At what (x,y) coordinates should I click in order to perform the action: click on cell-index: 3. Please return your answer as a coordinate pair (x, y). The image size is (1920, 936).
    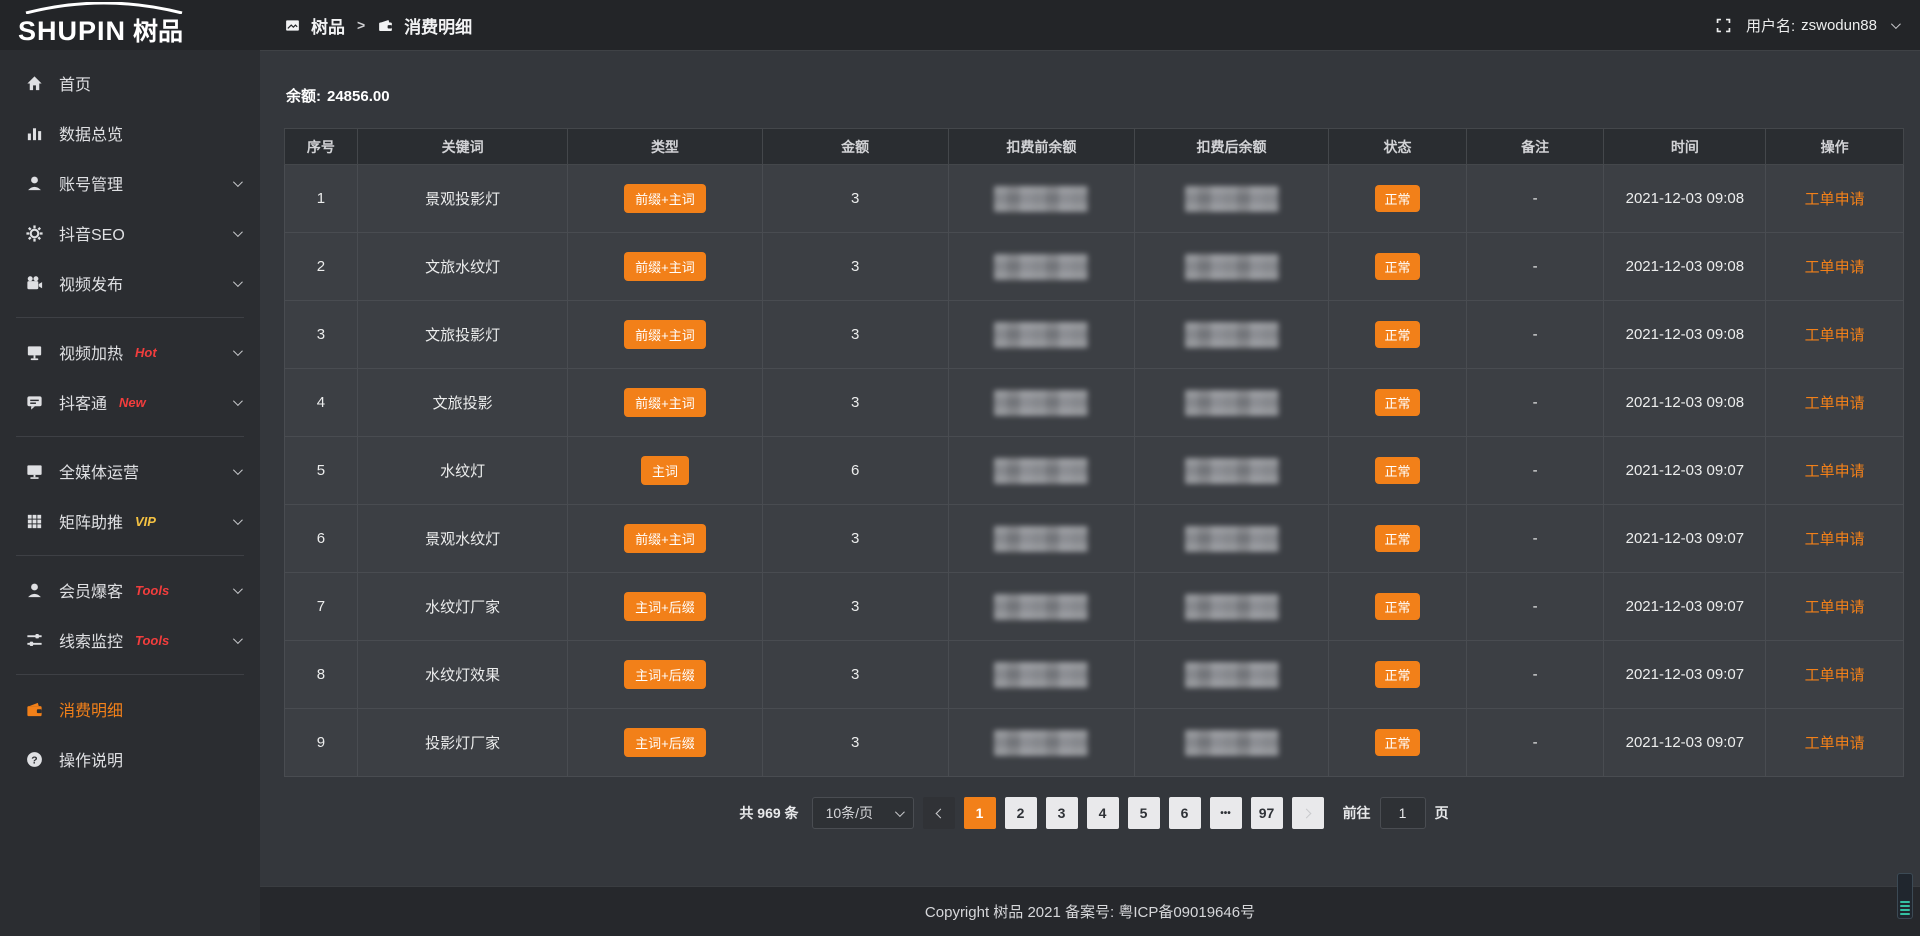
    Looking at the image, I should click on (321, 334).